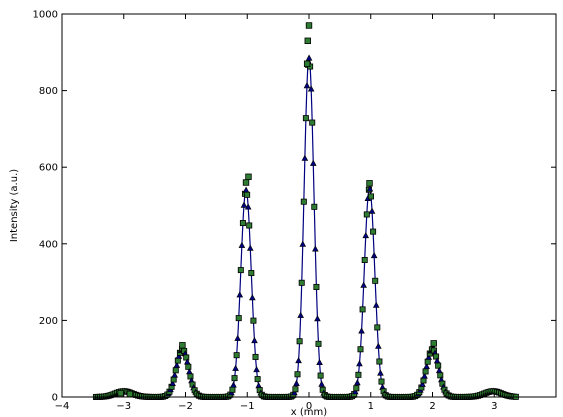  I want to click on x-tick-label: 1, so click(371, 406).